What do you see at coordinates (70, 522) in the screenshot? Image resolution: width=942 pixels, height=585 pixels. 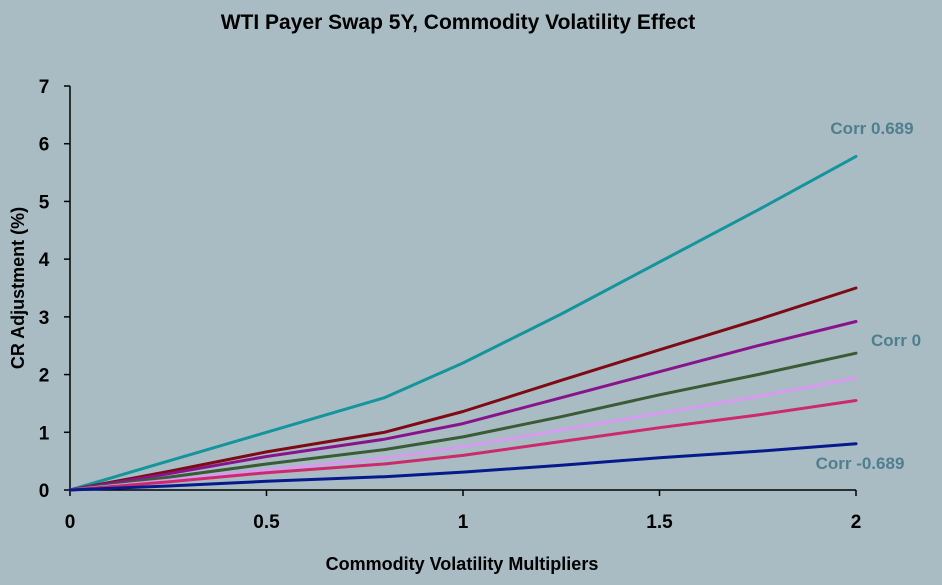 I see `x-tick-label: 0` at bounding box center [70, 522].